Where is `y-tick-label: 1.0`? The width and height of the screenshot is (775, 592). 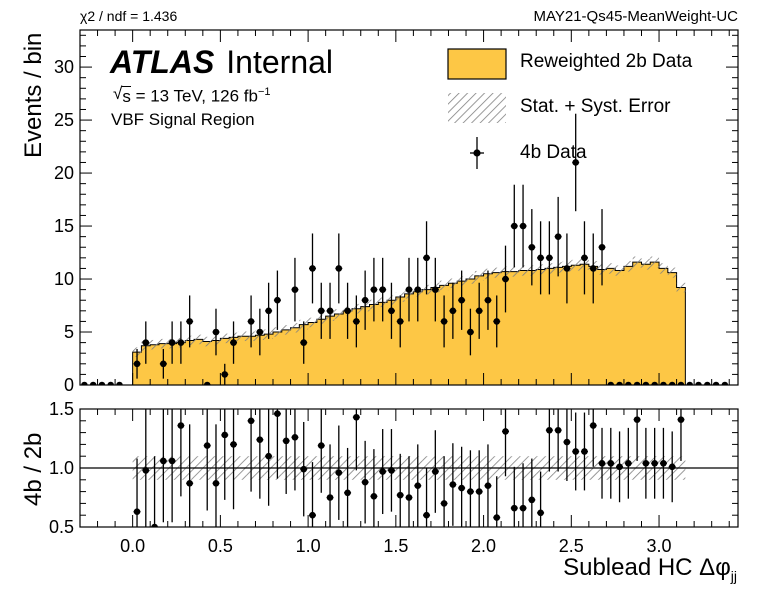
y-tick-label: 1.0 is located at coordinates (61, 468).